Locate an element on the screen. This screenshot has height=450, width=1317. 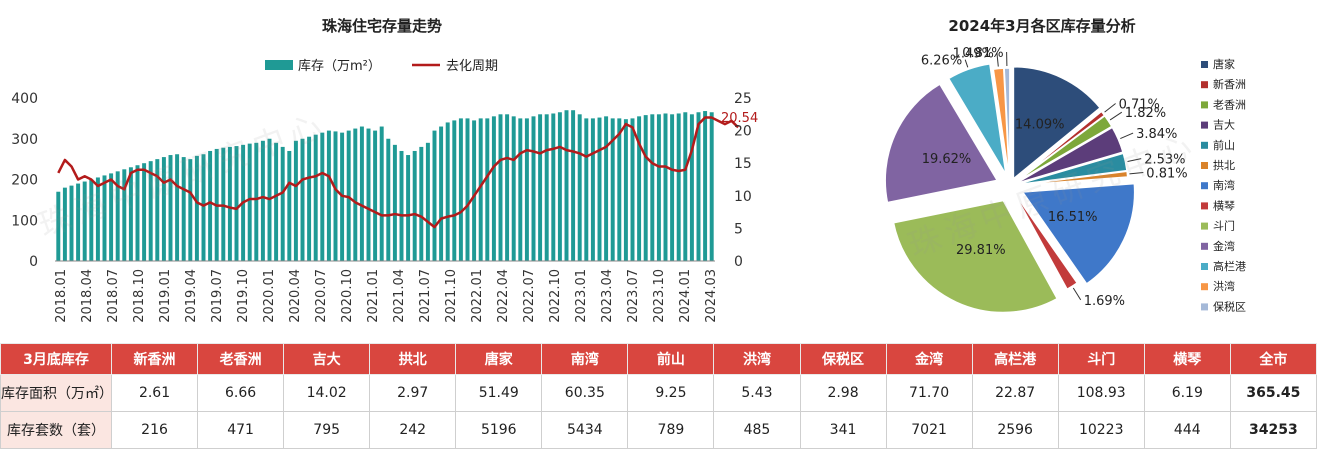
x-tick-label: 2021.07 is located at coordinates (425, 296).